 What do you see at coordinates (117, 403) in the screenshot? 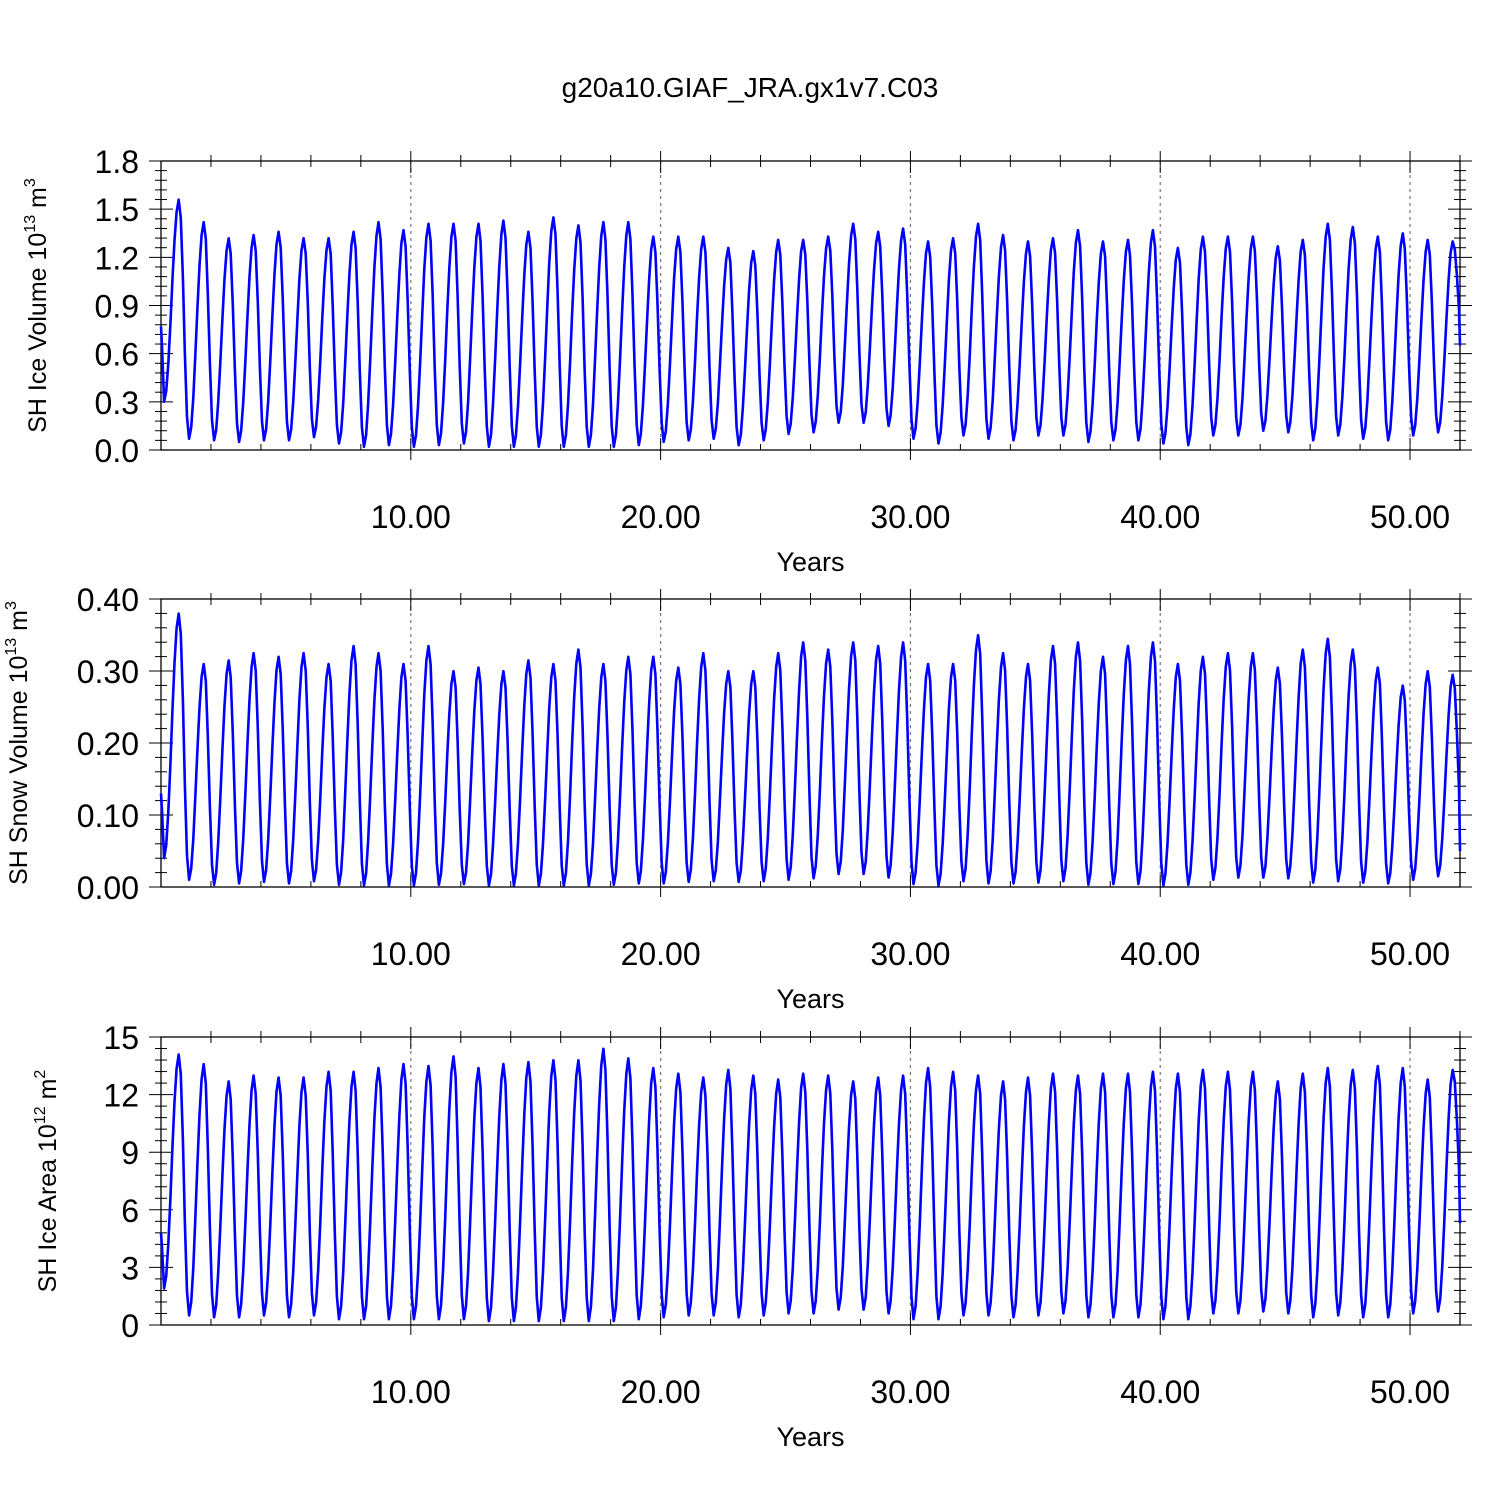
I see `y-tick-label: 0.3` at bounding box center [117, 403].